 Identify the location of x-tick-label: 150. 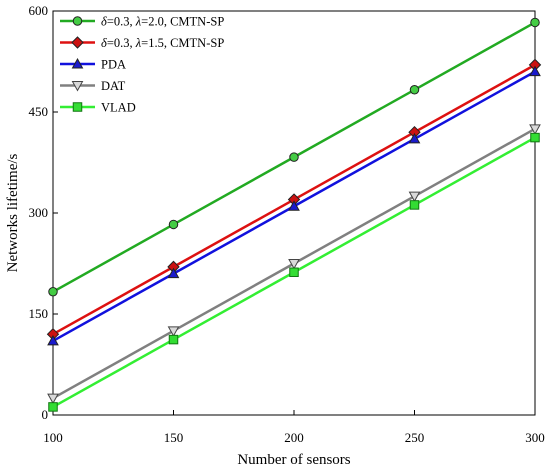
(174, 437).